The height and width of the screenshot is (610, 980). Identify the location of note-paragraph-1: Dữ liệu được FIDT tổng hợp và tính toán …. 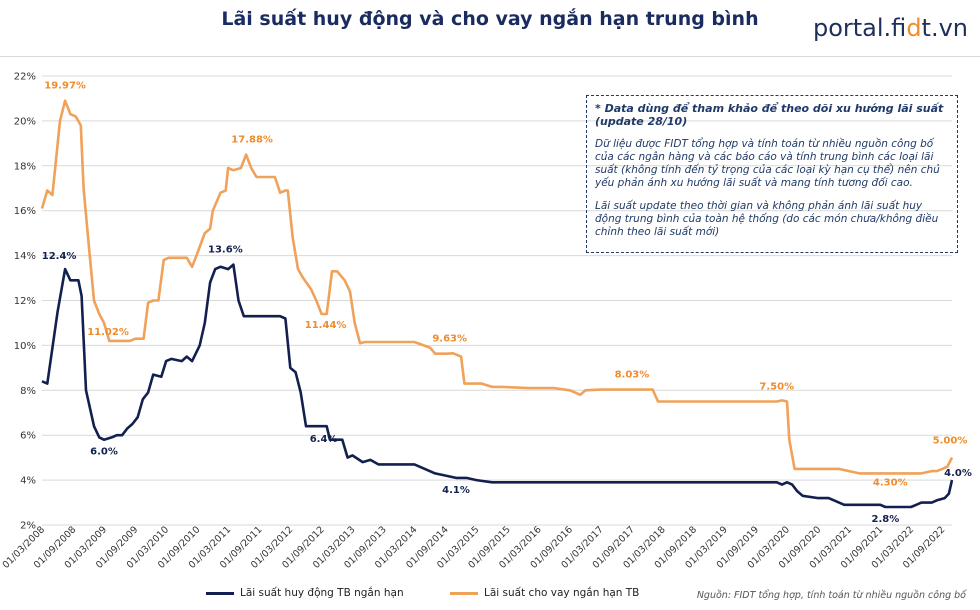
(767, 163).